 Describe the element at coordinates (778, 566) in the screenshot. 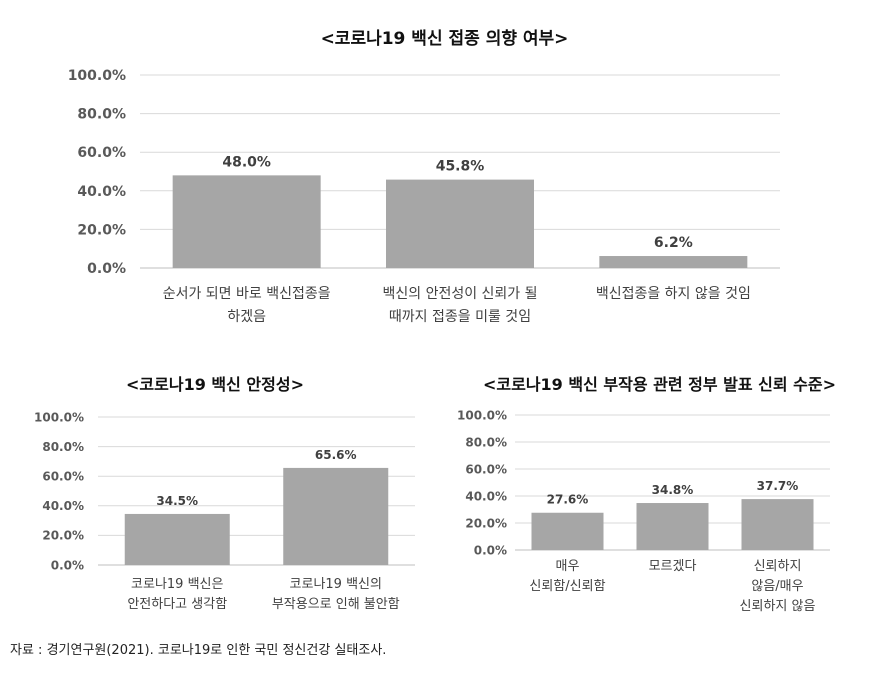

I see `x-category-label: 신뢰하지` at that location.